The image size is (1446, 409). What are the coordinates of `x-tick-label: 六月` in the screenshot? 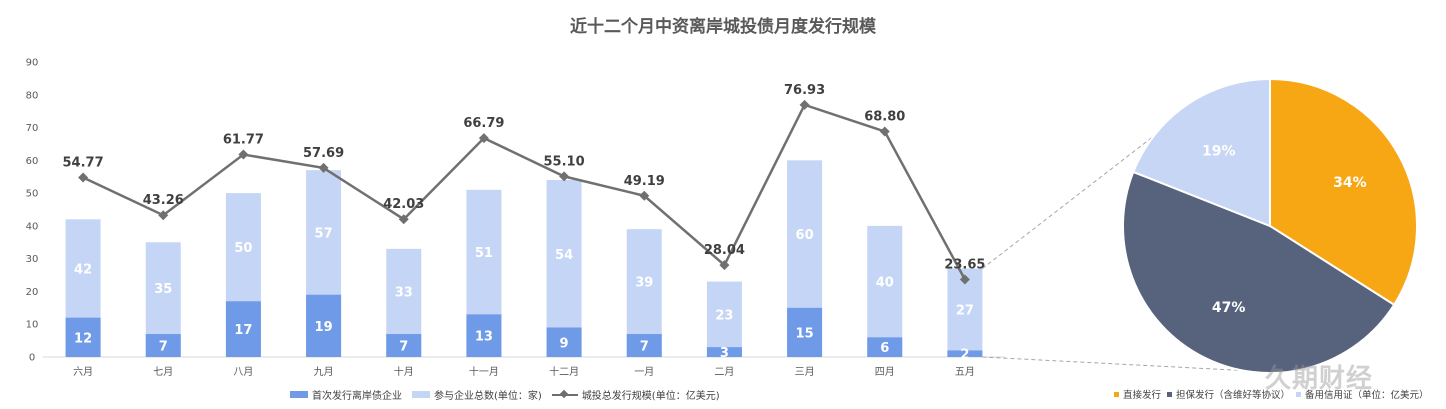 It's located at (83, 372).